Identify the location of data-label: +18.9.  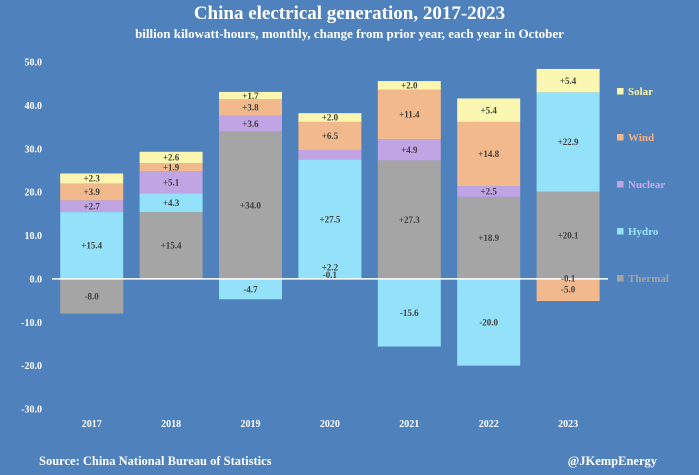
(488, 238).